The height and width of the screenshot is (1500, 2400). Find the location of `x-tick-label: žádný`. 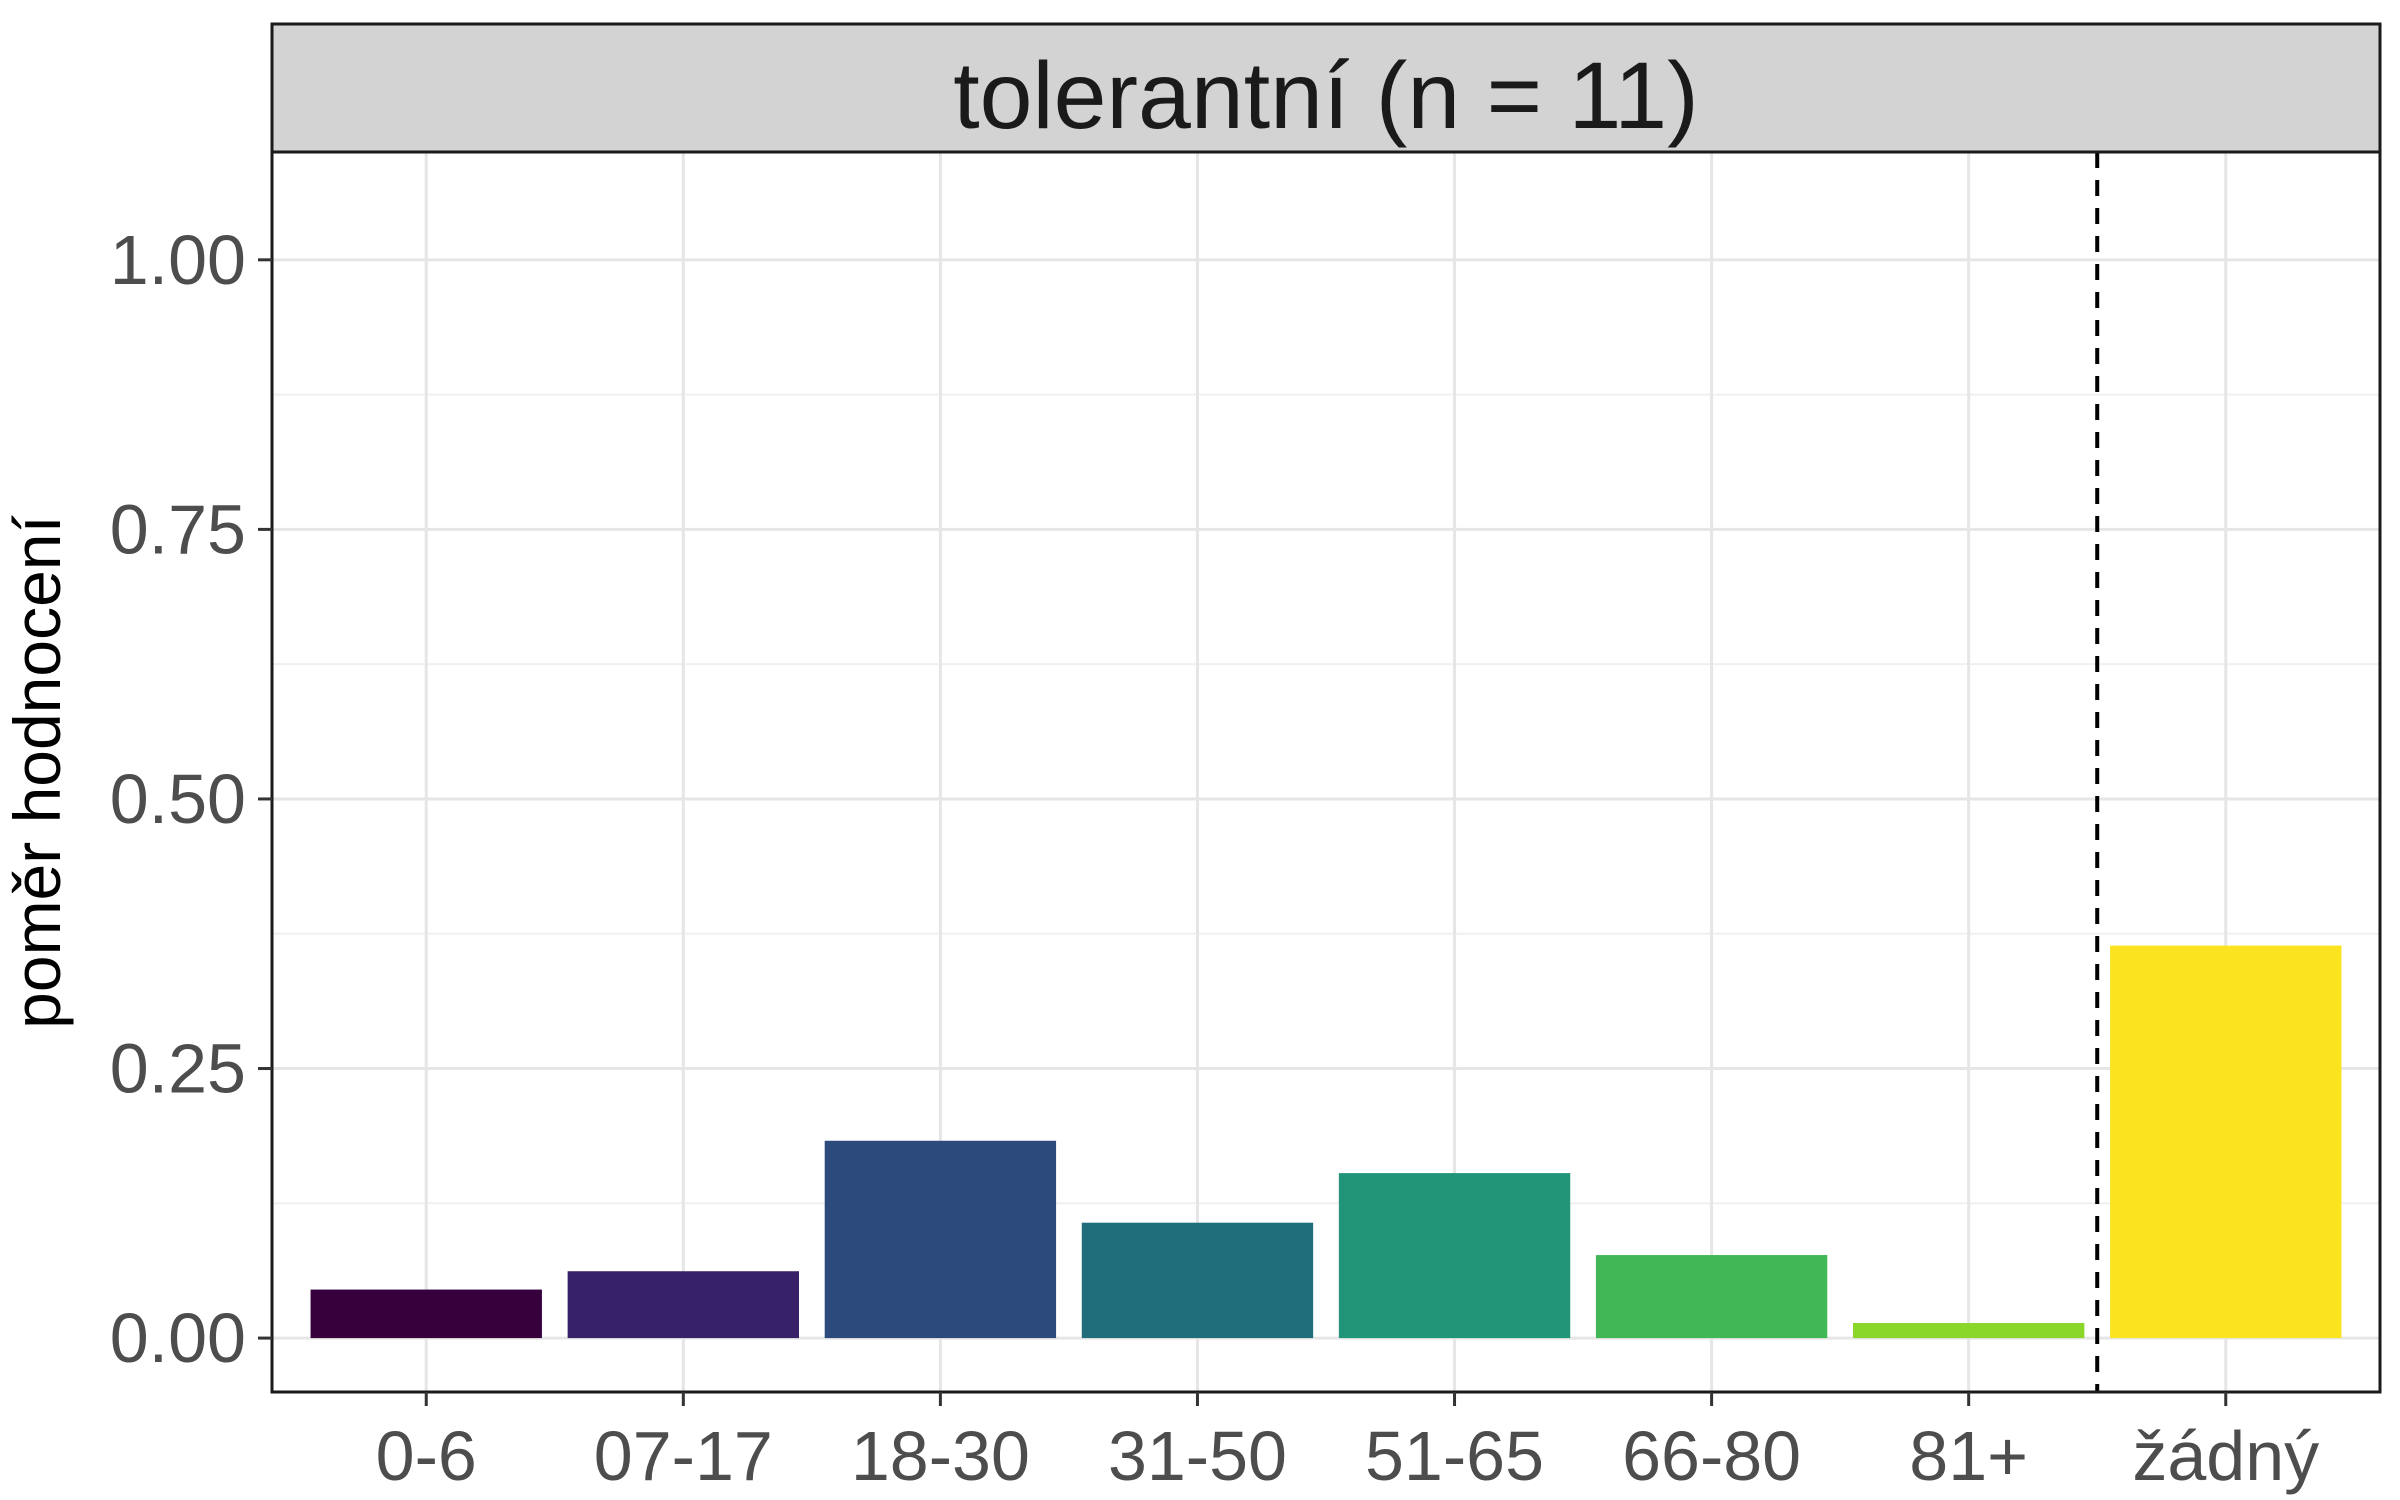

x-tick-label: žádný is located at coordinates (2225, 1456).